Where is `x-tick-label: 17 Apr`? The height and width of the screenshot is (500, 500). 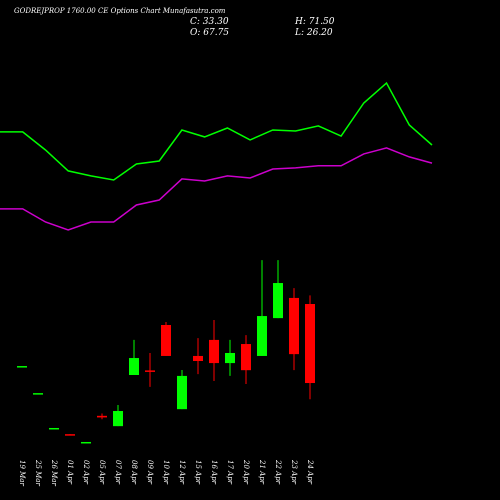 x-tick-label: 17 Apr is located at coordinates (230, 472).